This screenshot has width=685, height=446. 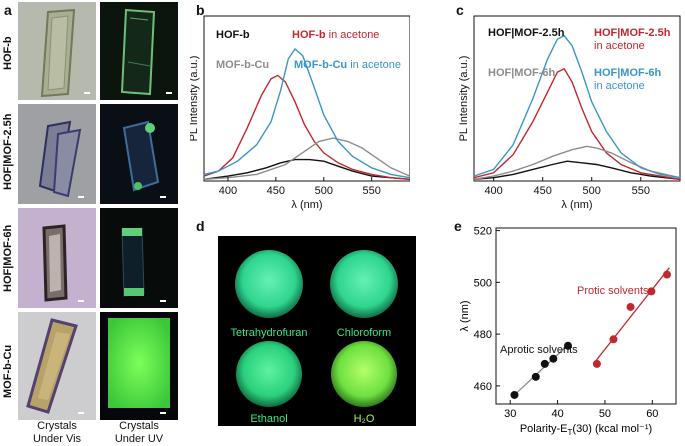 I want to click on vial-label-thf: Tetrahydrofuran, so click(x=269, y=333).